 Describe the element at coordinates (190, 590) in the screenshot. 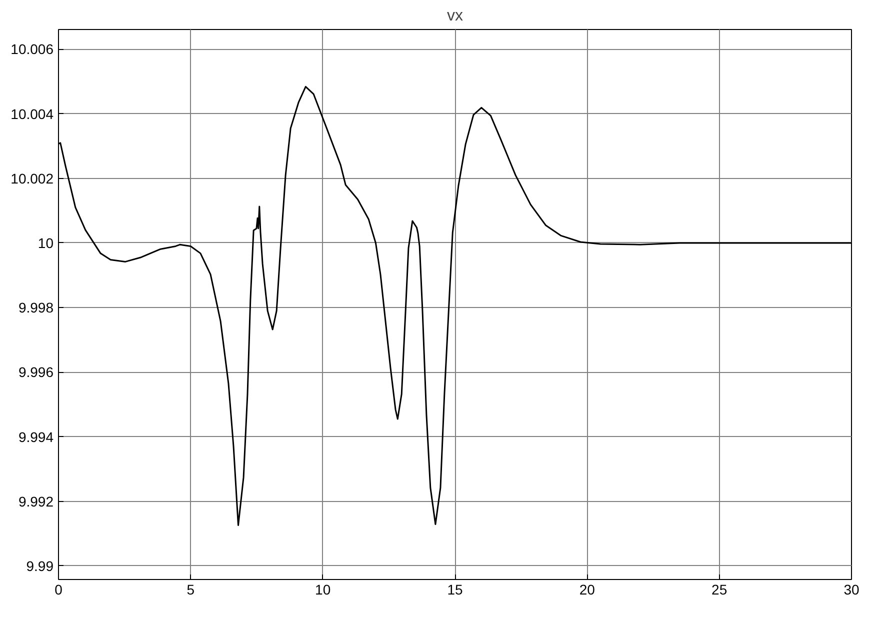

I see `x-tick-label: 5` at that location.